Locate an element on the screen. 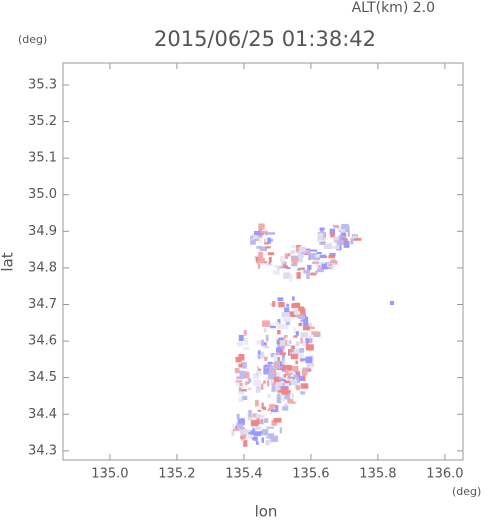 The height and width of the screenshot is (521, 491). x-unit: (deg) is located at coordinates (466, 491).